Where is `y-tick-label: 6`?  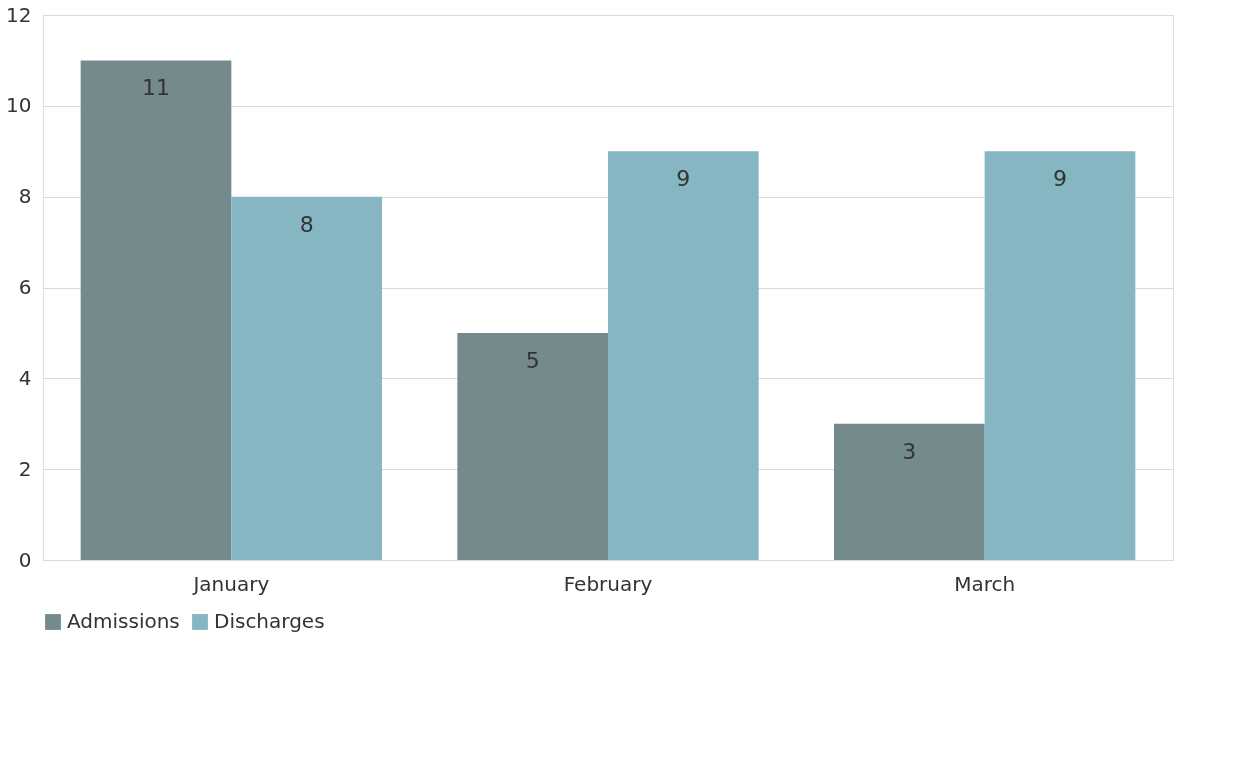
y-tick-label: 6 is located at coordinates (25, 287).